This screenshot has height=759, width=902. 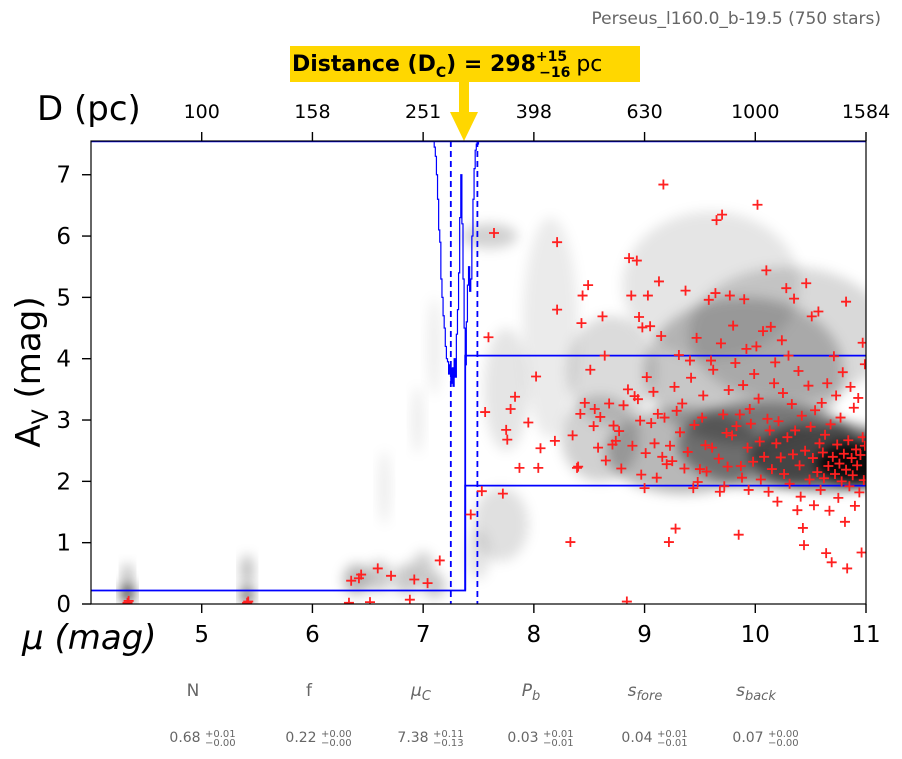 I want to click on param-name: μC, so click(x=421, y=692).